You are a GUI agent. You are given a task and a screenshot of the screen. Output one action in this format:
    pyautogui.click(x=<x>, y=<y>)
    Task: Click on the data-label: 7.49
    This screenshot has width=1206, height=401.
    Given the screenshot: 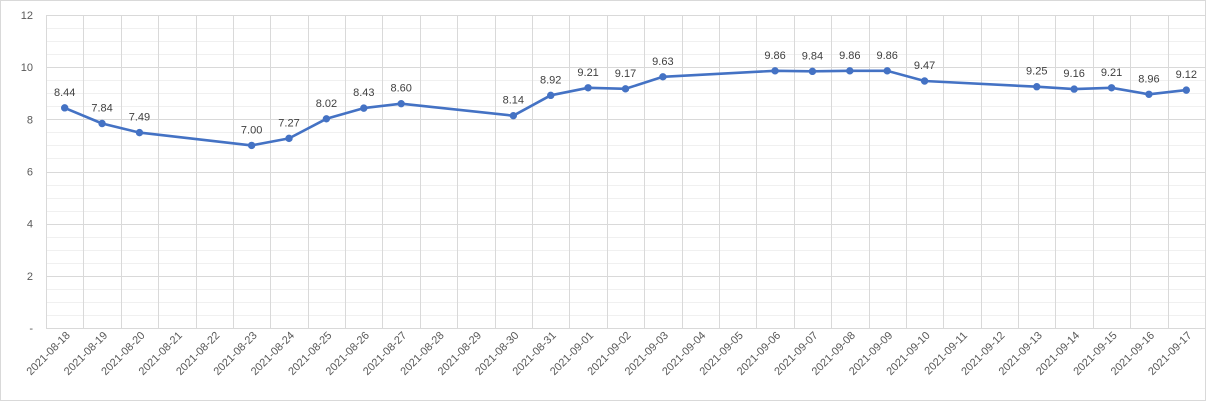 What is the action you would take?
    pyautogui.click(x=139, y=118)
    